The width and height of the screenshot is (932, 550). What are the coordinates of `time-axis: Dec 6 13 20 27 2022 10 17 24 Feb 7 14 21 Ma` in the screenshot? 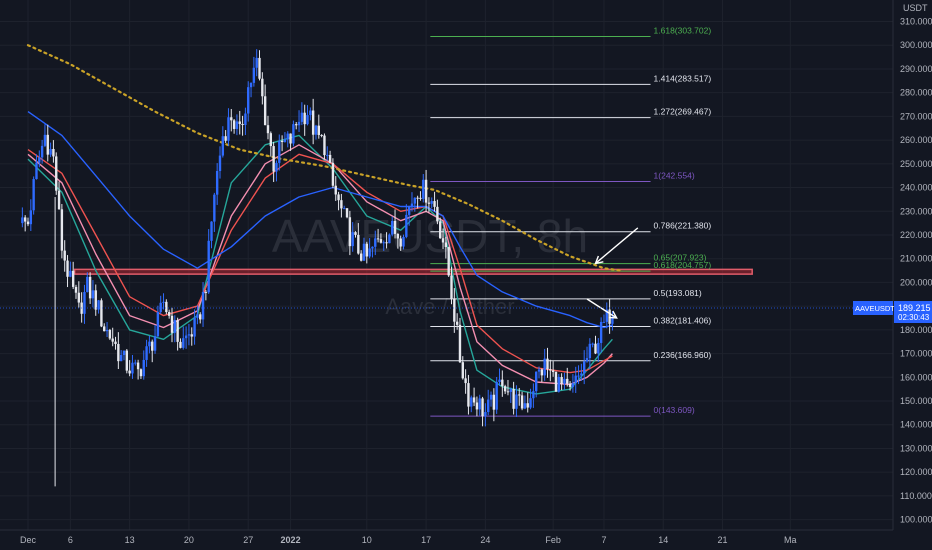 It's located at (408, 540).